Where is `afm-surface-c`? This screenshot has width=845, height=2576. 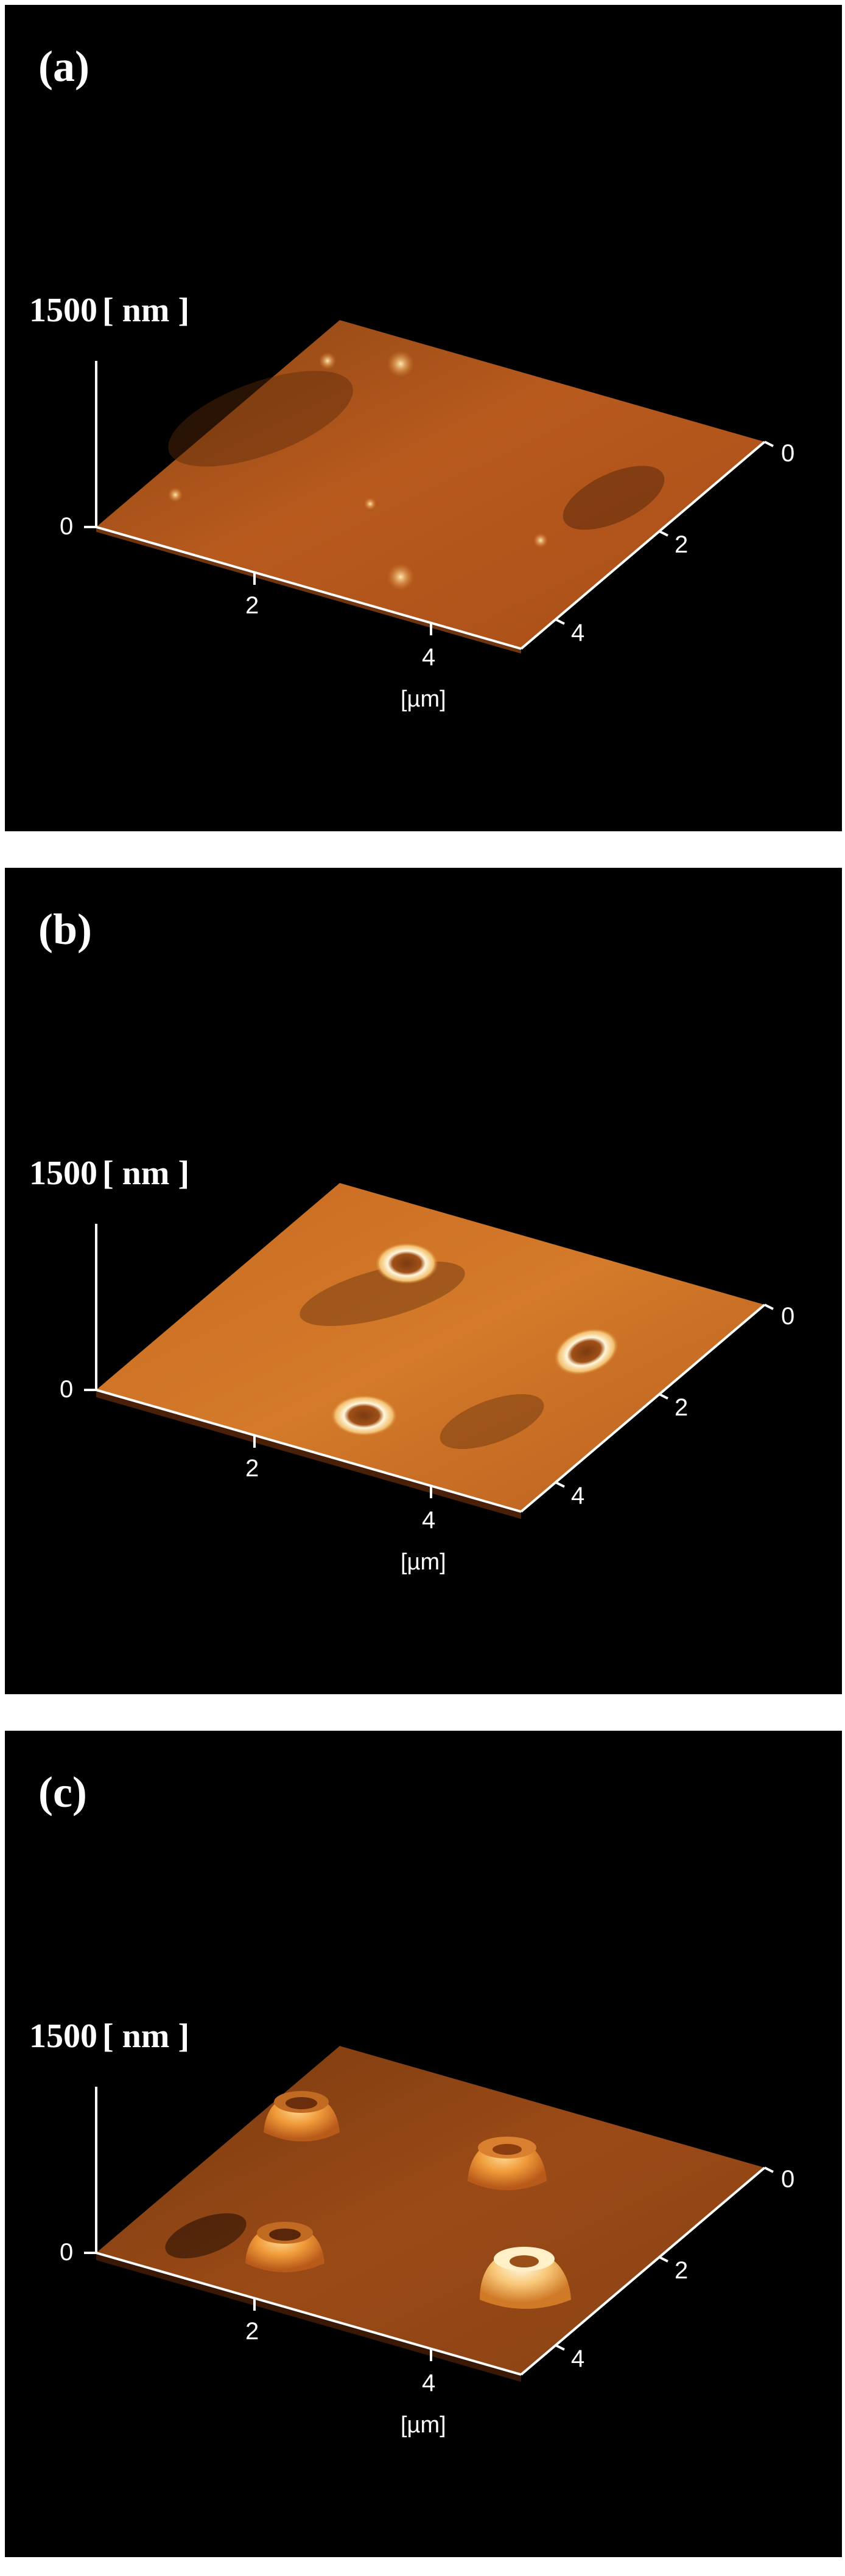
afm-surface-c is located at coordinates (429, 2214).